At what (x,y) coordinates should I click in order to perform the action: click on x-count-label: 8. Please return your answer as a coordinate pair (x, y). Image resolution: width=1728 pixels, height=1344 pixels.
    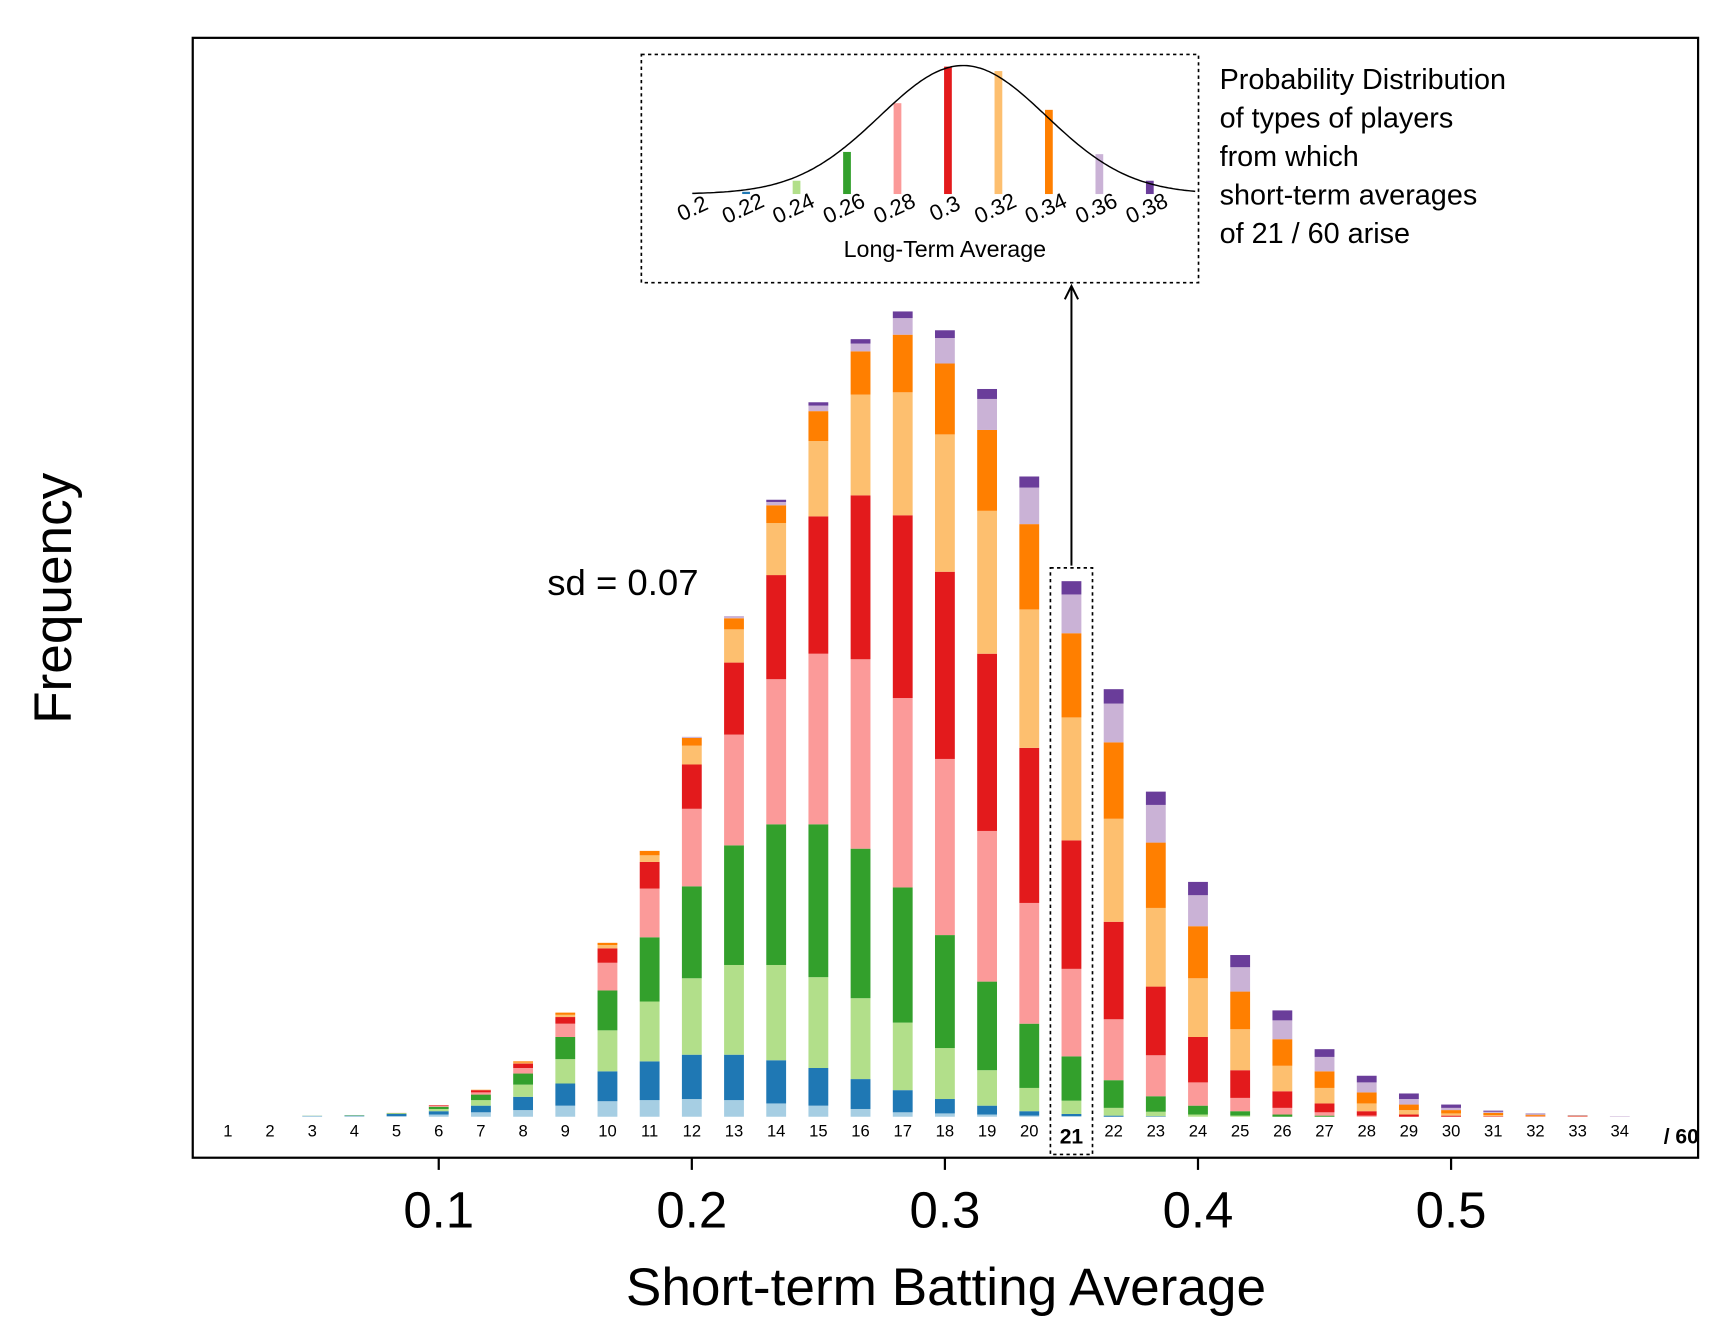
    Looking at the image, I should click on (522, 1131).